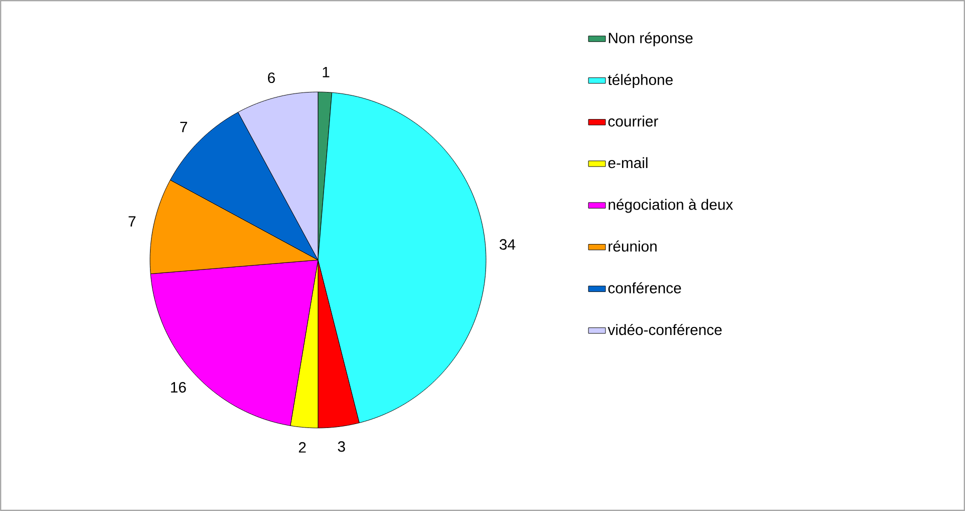  What do you see at coordinates (665, 330) in the screenshot?
I see `legend-label: vidéo-conférence` at bounding box center [665, 330].